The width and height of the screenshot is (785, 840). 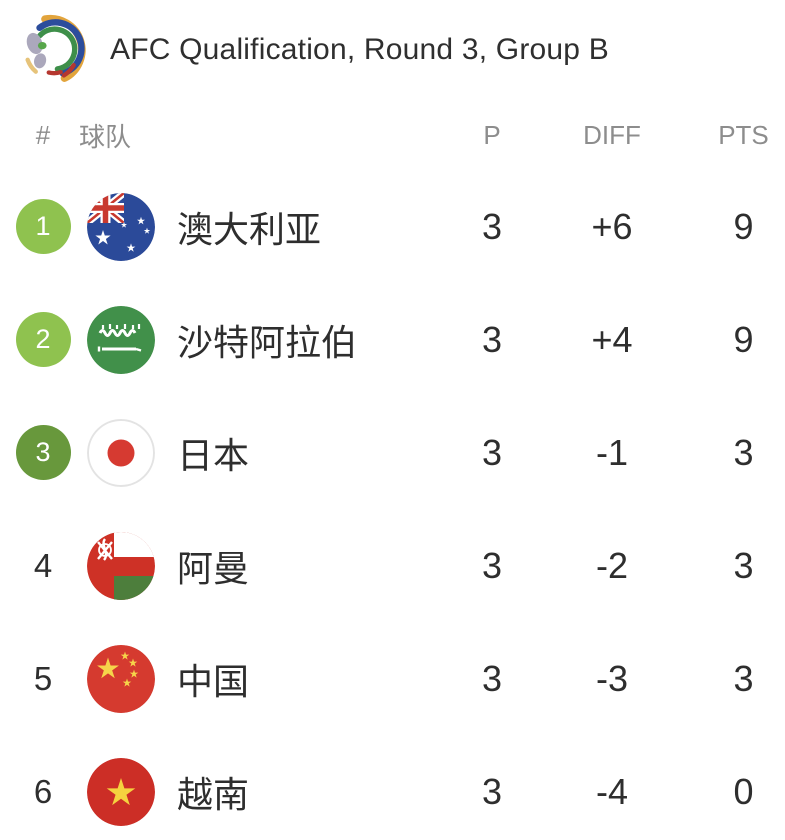 I want to click on diff-value: +4, so click(x=612, y=339).